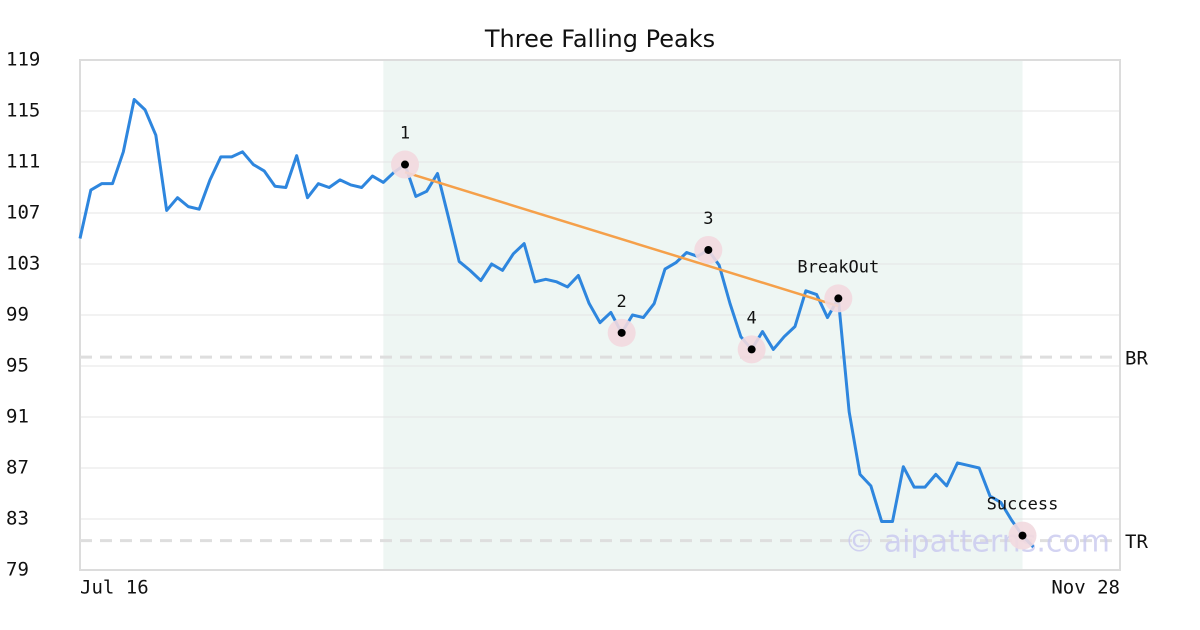  I want to click on level-label: BR, so click(1136, 359).